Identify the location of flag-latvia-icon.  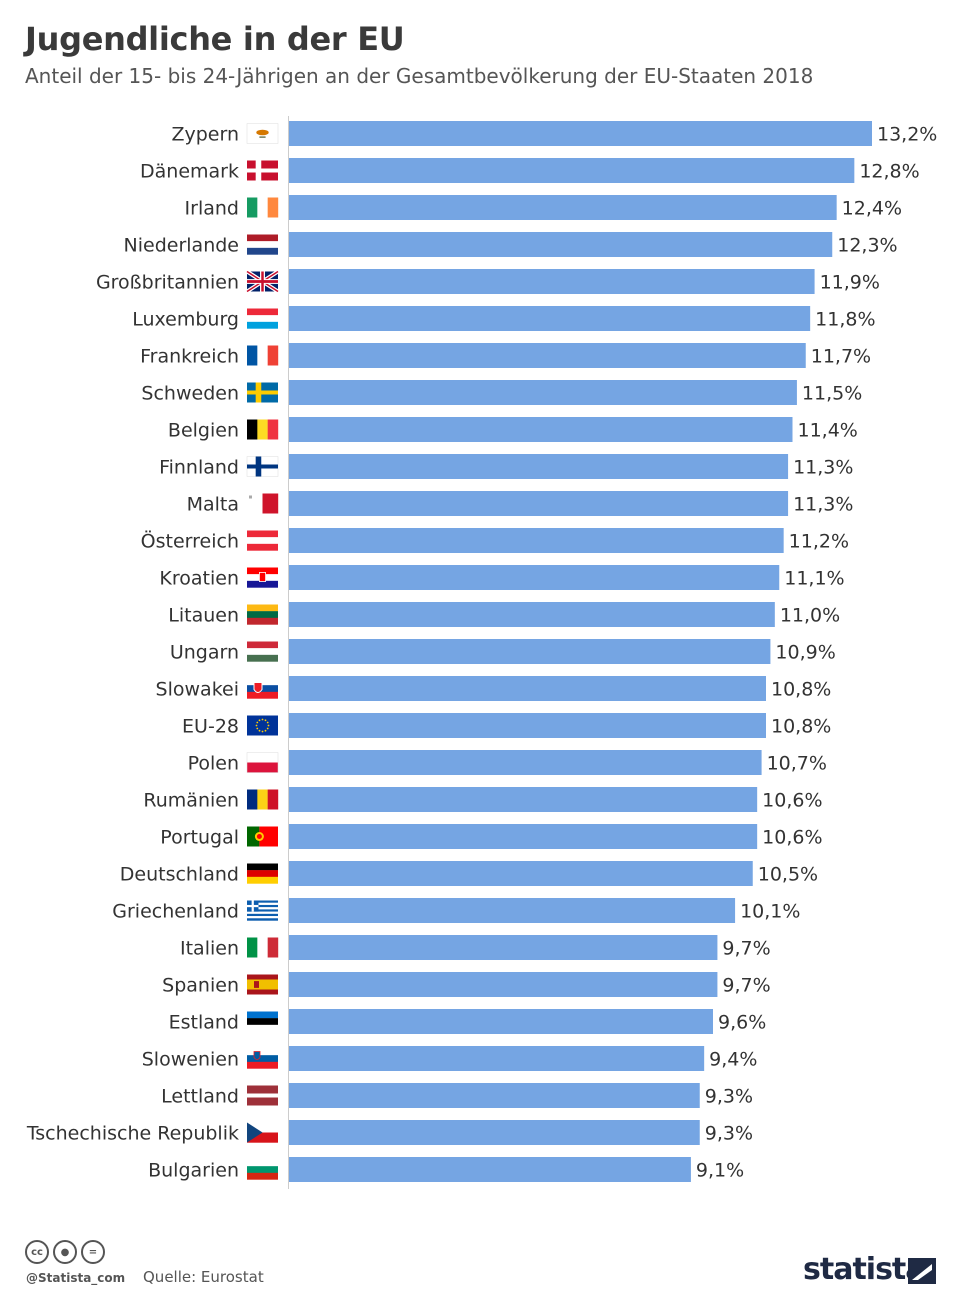
(262, 1095).